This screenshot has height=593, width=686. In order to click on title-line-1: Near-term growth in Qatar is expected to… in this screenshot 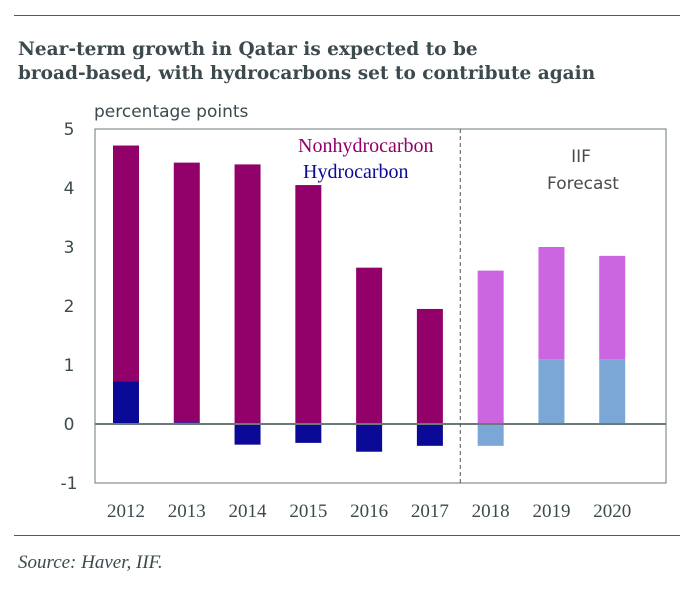, I will do `click(248, 49)`.